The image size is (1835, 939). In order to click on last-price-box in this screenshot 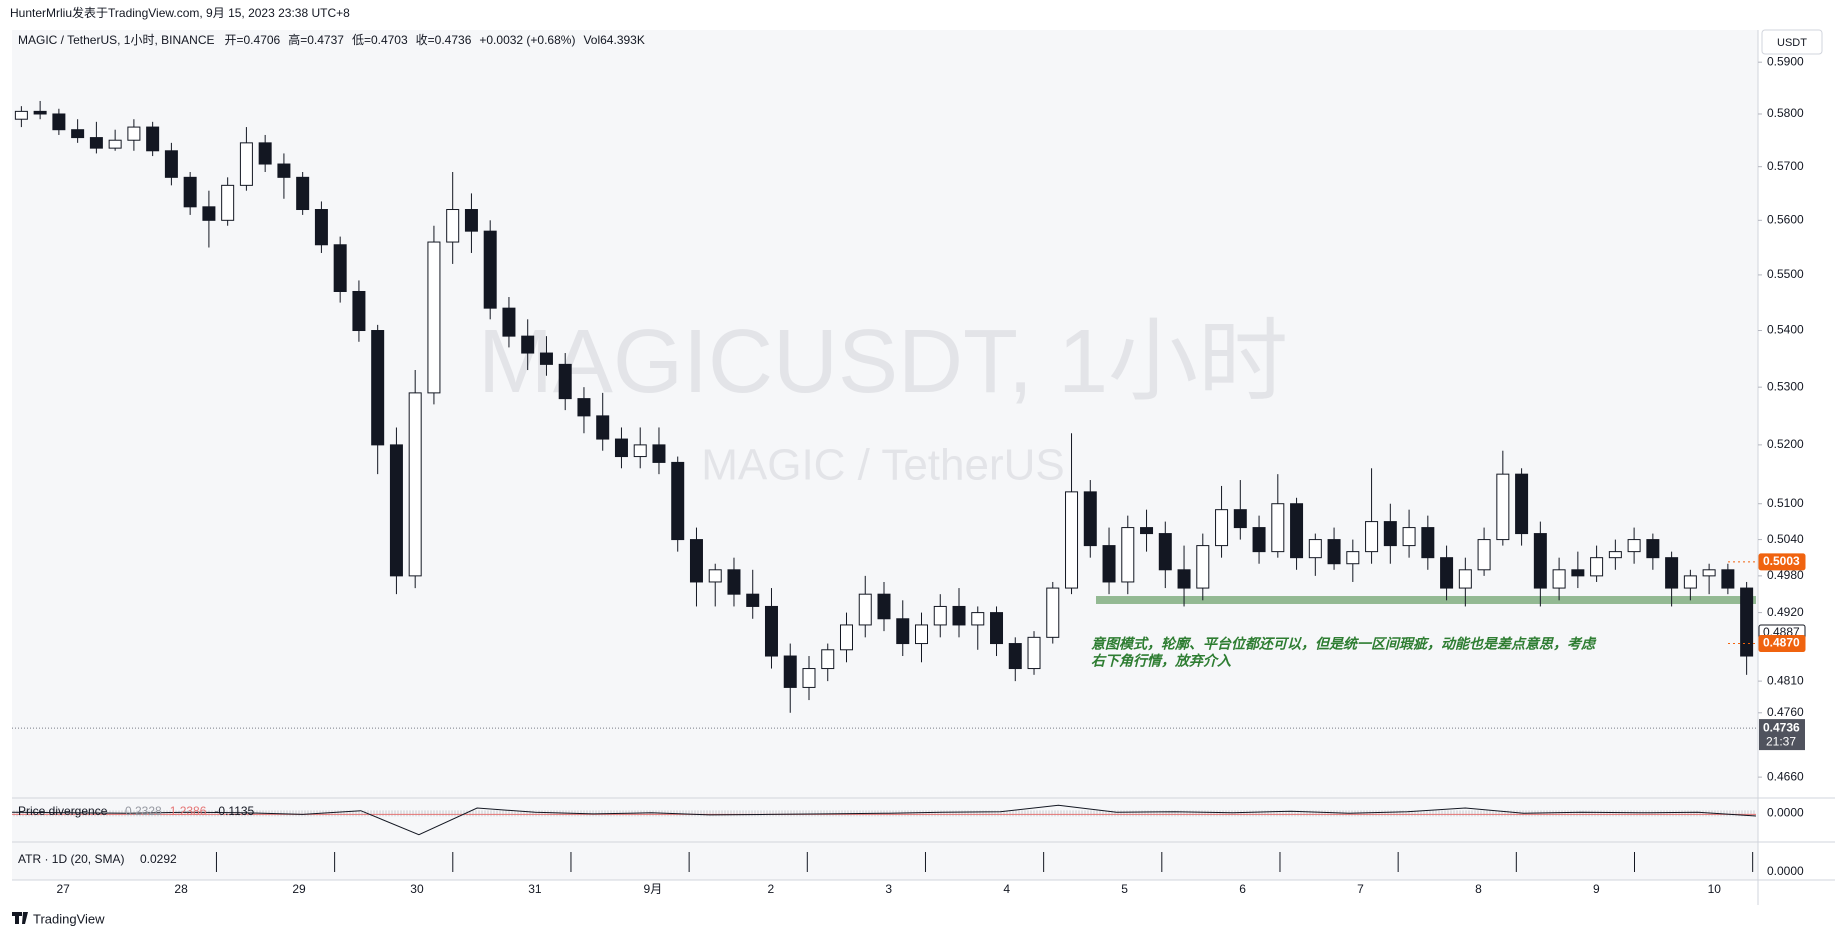, I will do `click(1782, 735)`.